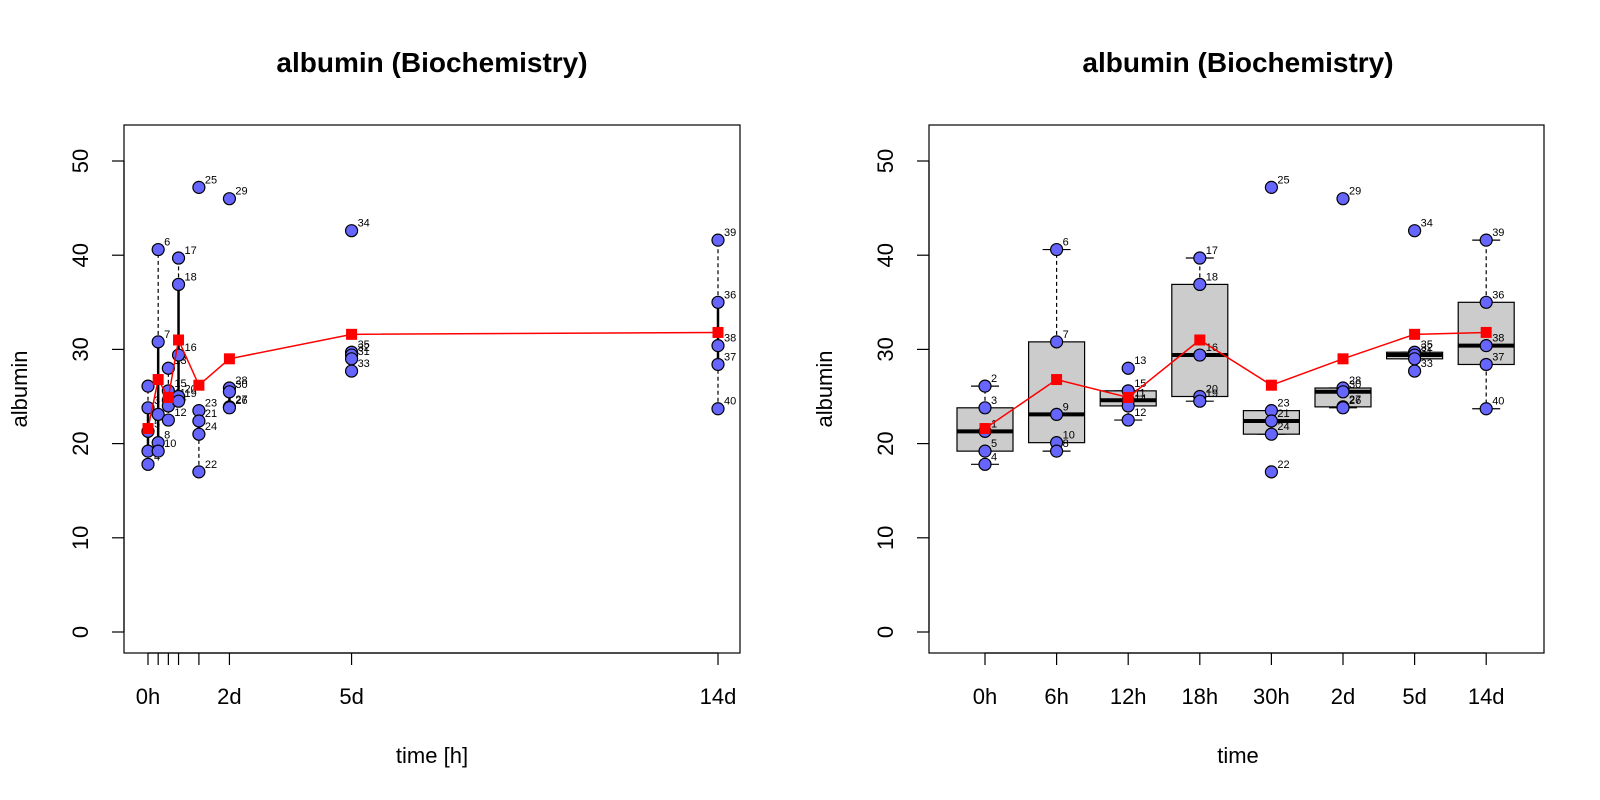  What do you see at coordinates (1238, 755) in the screenshot?
I see `x-axis-label-right: time` at bounding box center [1238, 755].